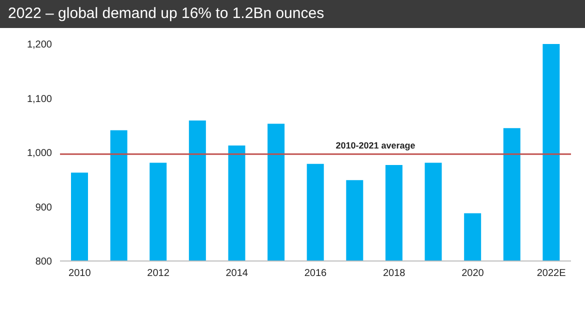 Image resolution: width=585 pixels, height=322 pixels. I want to click on x-tick-label: 2010, so click(80, 274).